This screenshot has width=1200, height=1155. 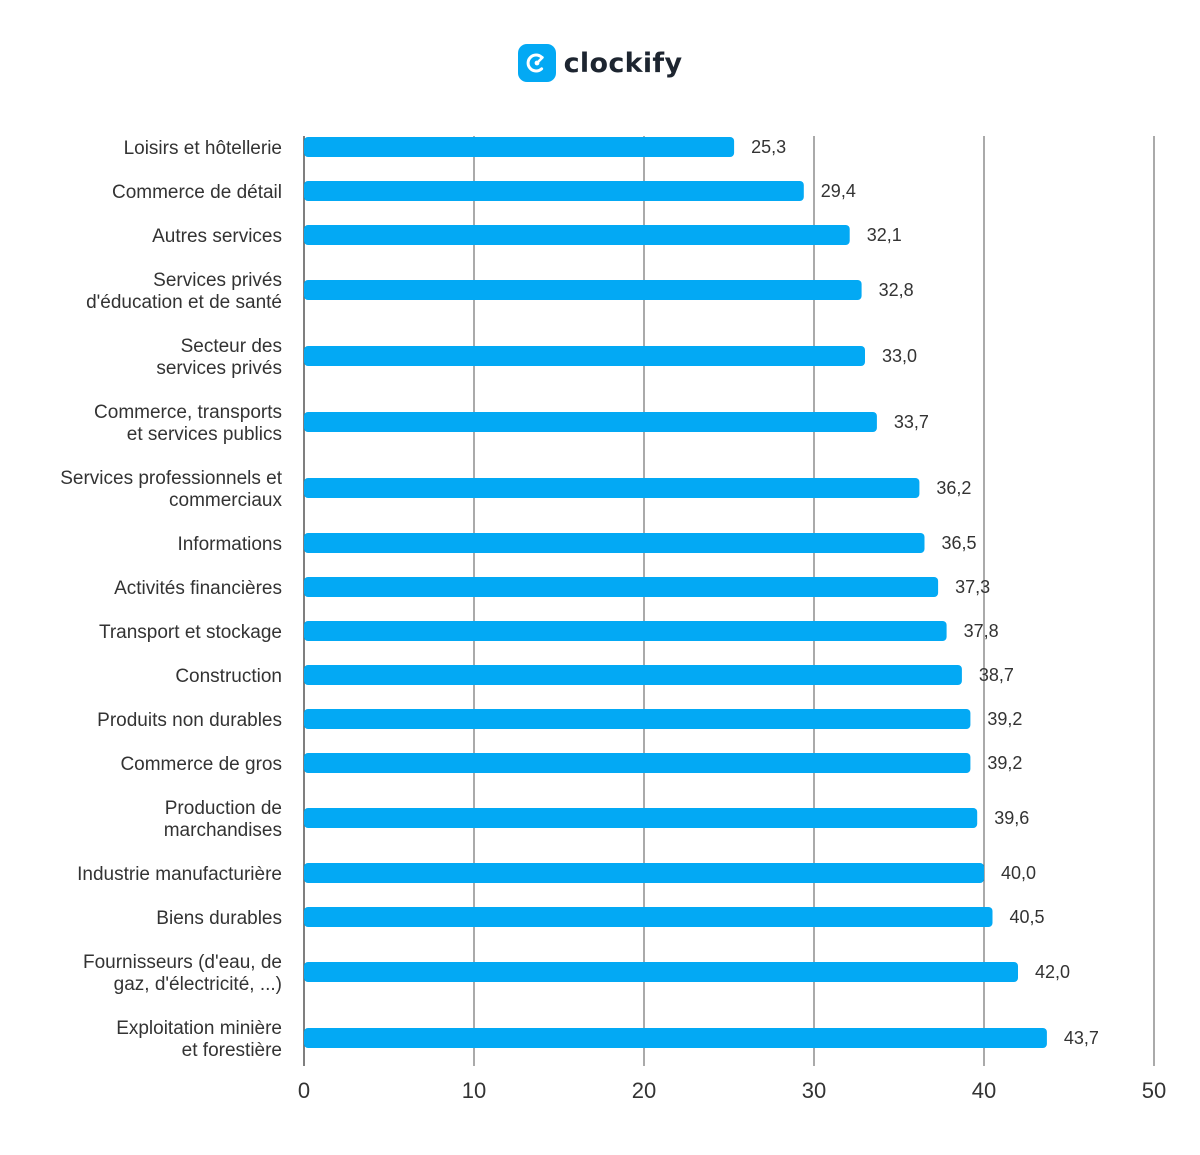 What do you see at coordinates (223, 808) in the screenshot?
I see `category-label-line: Production de` at bounding box center [223, 808].